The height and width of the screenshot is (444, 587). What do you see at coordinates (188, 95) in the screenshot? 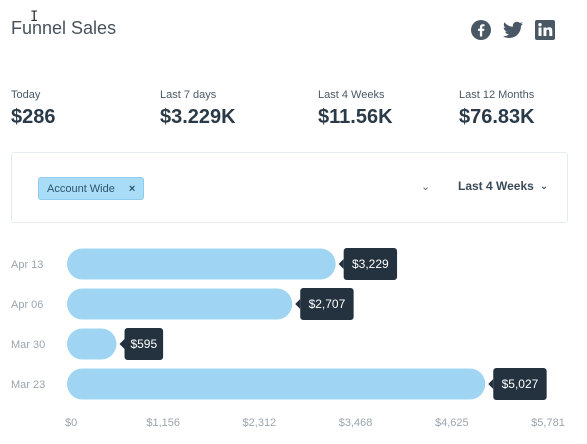
I see `stat-label: Last 7 days` at bounding box center [188, 95].